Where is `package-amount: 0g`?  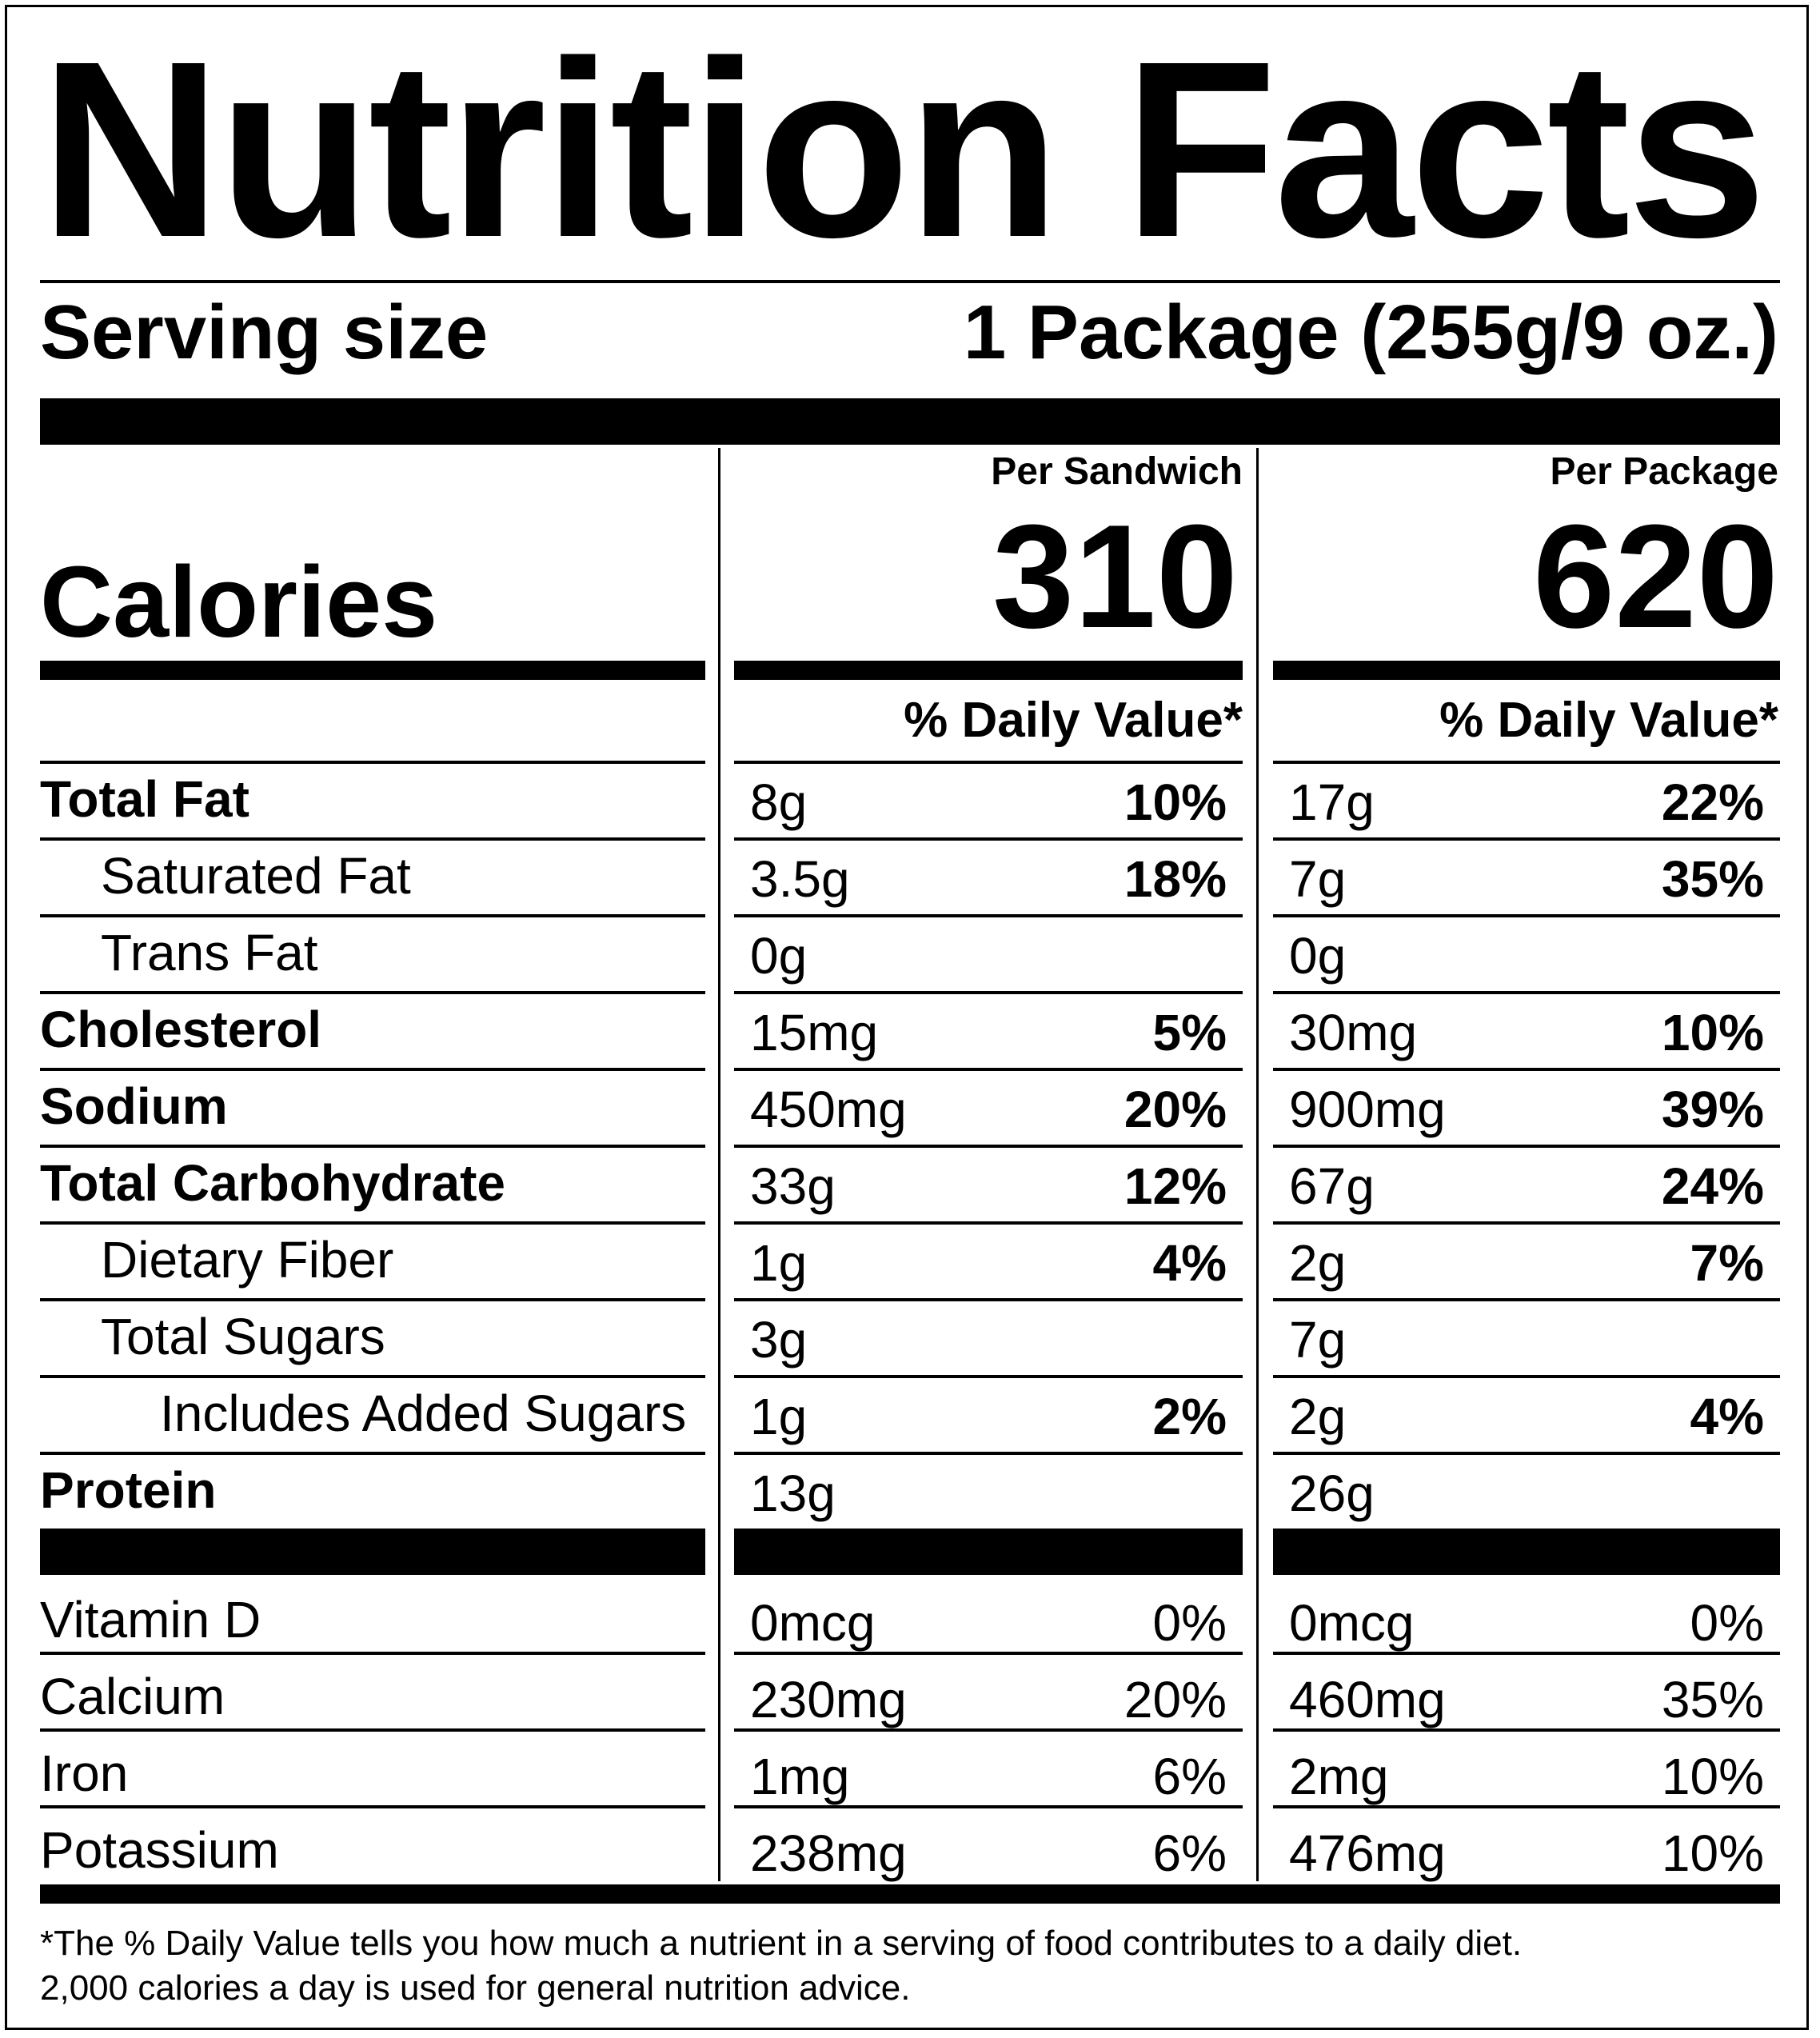
package-amount: 0g is located at coordinates (1318, 956).